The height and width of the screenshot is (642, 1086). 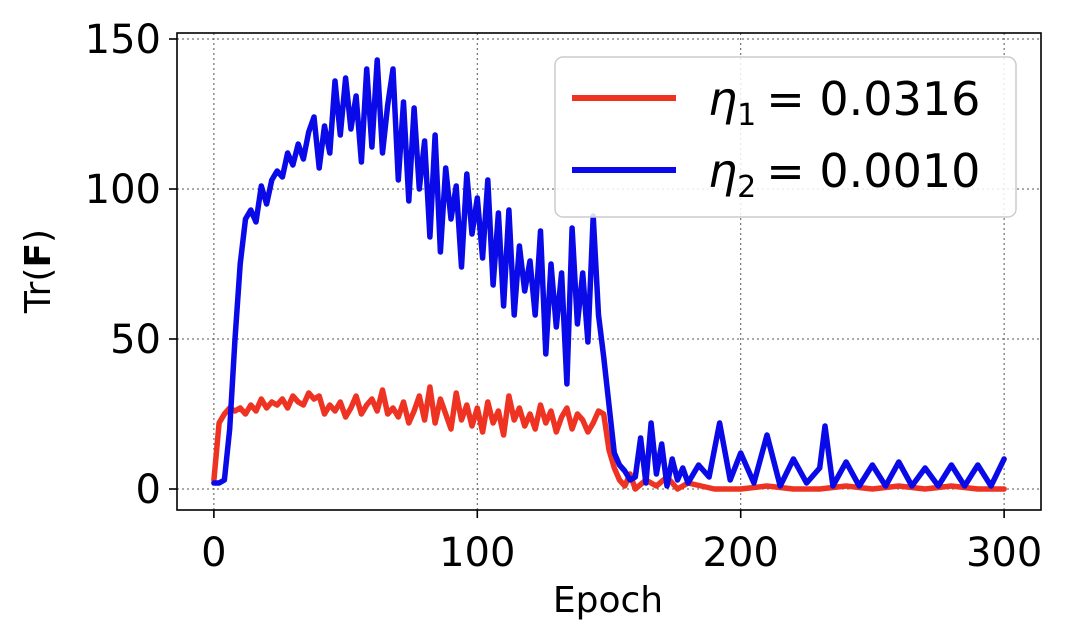 What do you see at coordinates (477, 553) in the screenshot?
I see `x-tick-label: 100` at bounding box center [477, 553].